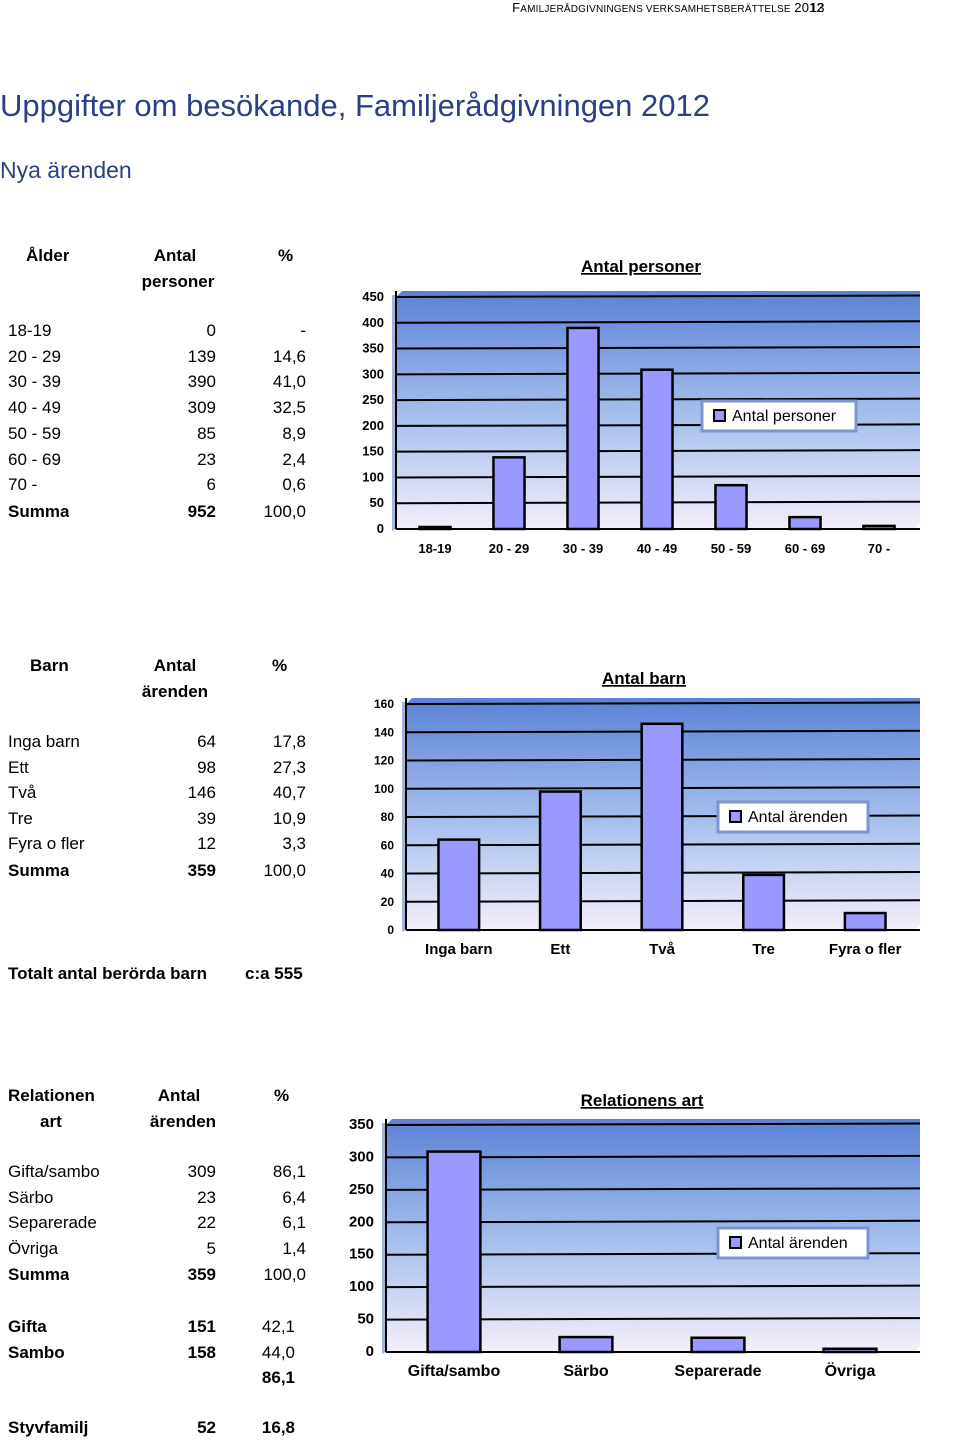  Describe the element at coordinates (52, 1223) in the screenshot. I see `table-row-label: Separerade` at that location.